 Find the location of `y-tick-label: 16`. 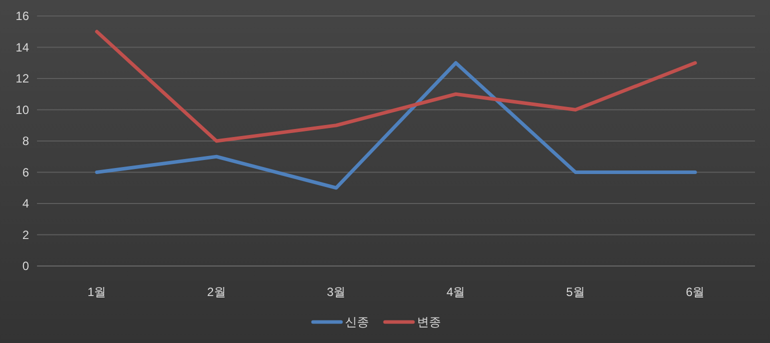

y-tick-label: 16 is located at coordinates (23, 16).